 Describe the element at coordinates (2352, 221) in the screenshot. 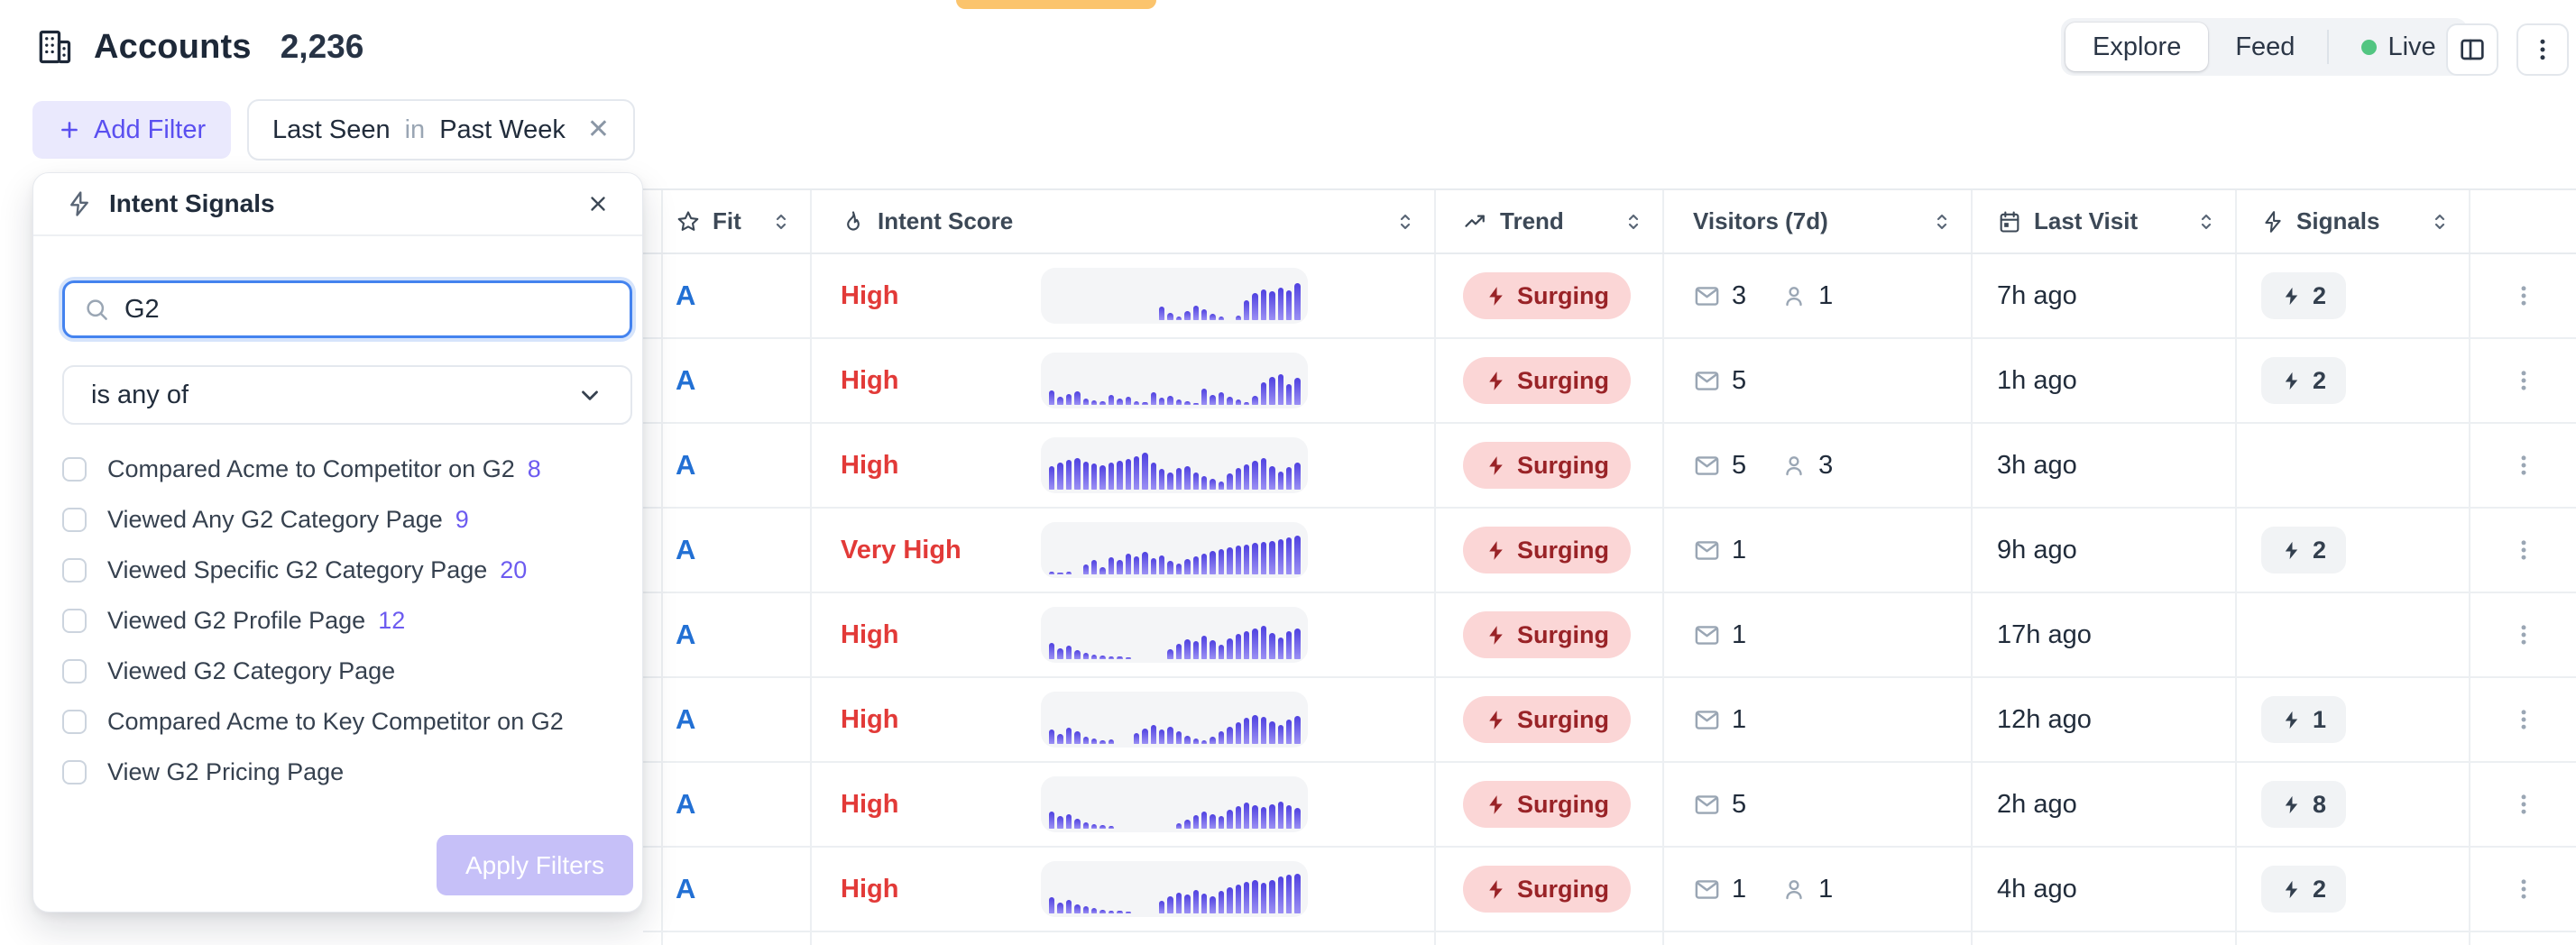

I see `column-header-signals: Signals` at that location.